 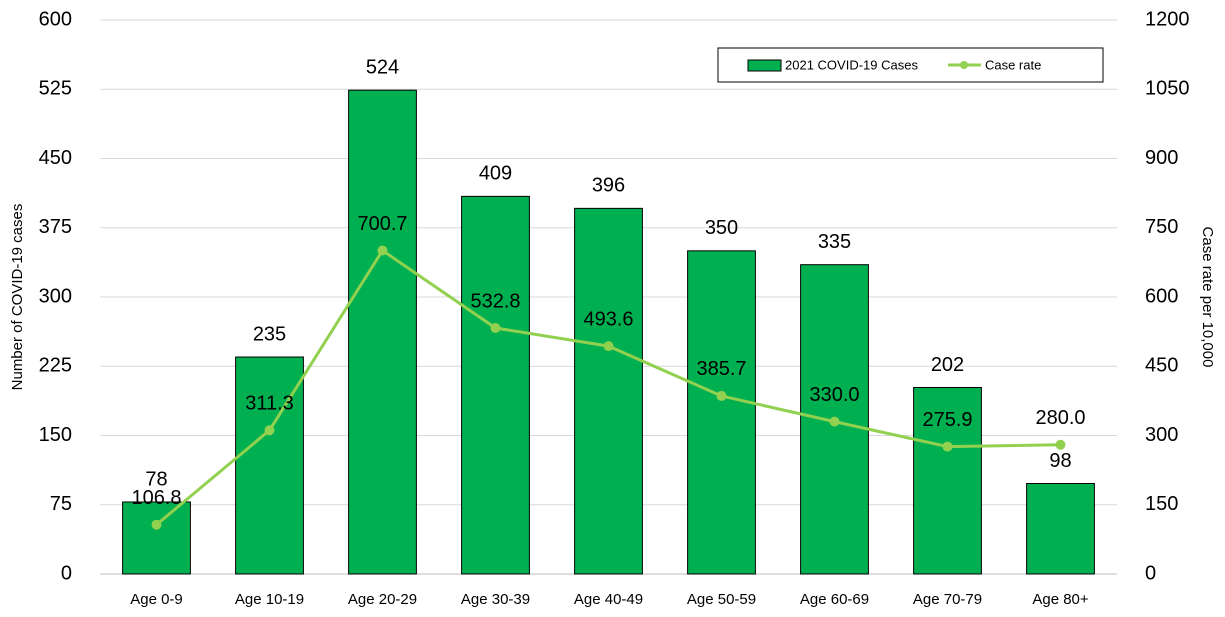 I want to click on legend-label: Case rate, so click(x=1013, y=64).